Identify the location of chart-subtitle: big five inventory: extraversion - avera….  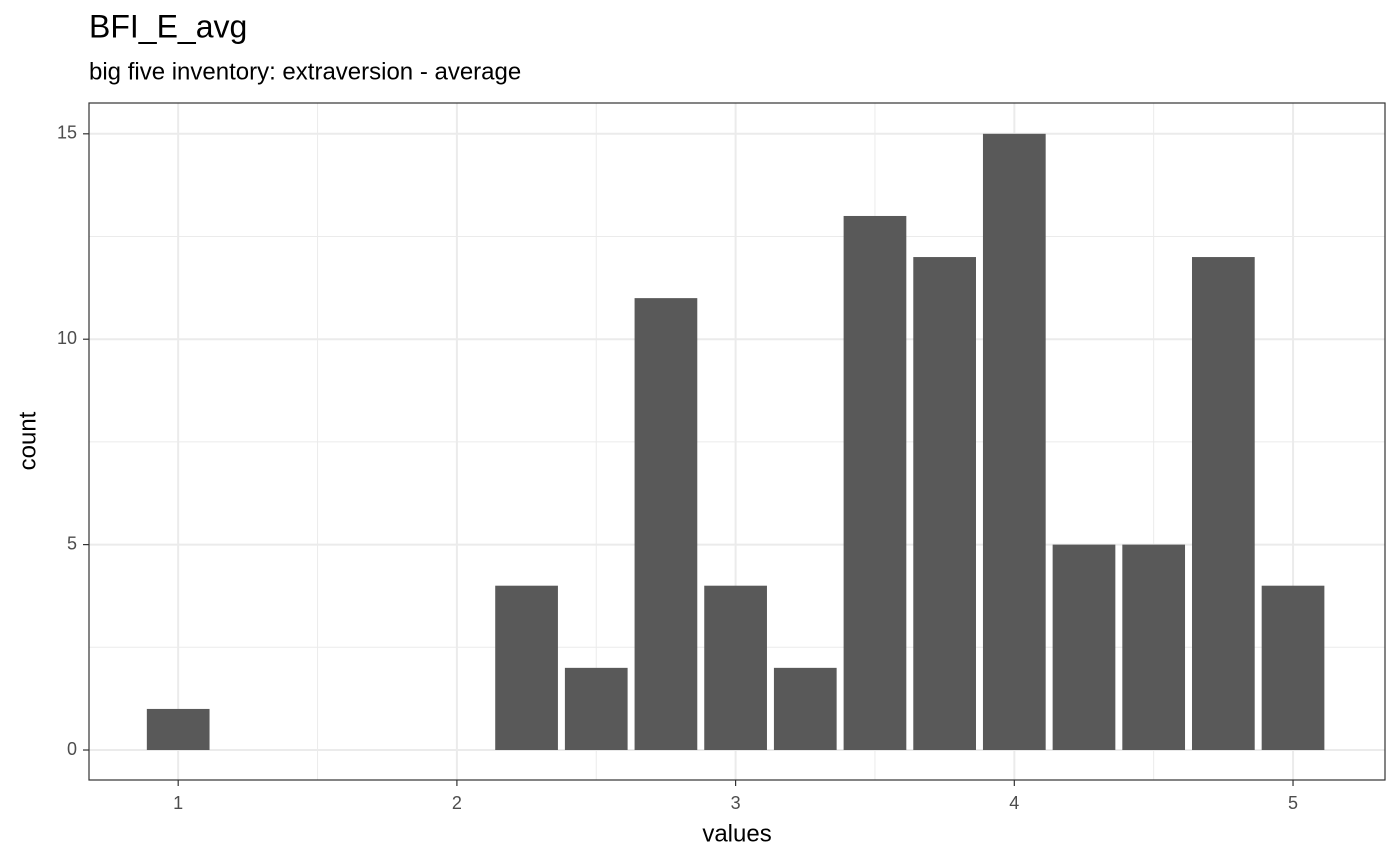
(305, 71).